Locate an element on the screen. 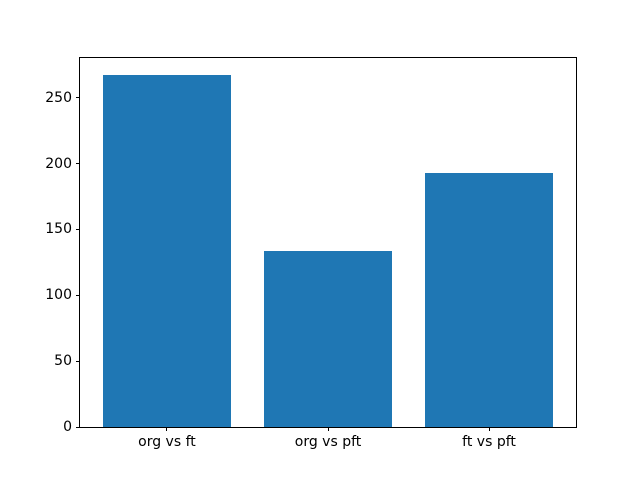 The image size is (640, 480). y-tick-label: 0 is located at coordinates (67, 427).